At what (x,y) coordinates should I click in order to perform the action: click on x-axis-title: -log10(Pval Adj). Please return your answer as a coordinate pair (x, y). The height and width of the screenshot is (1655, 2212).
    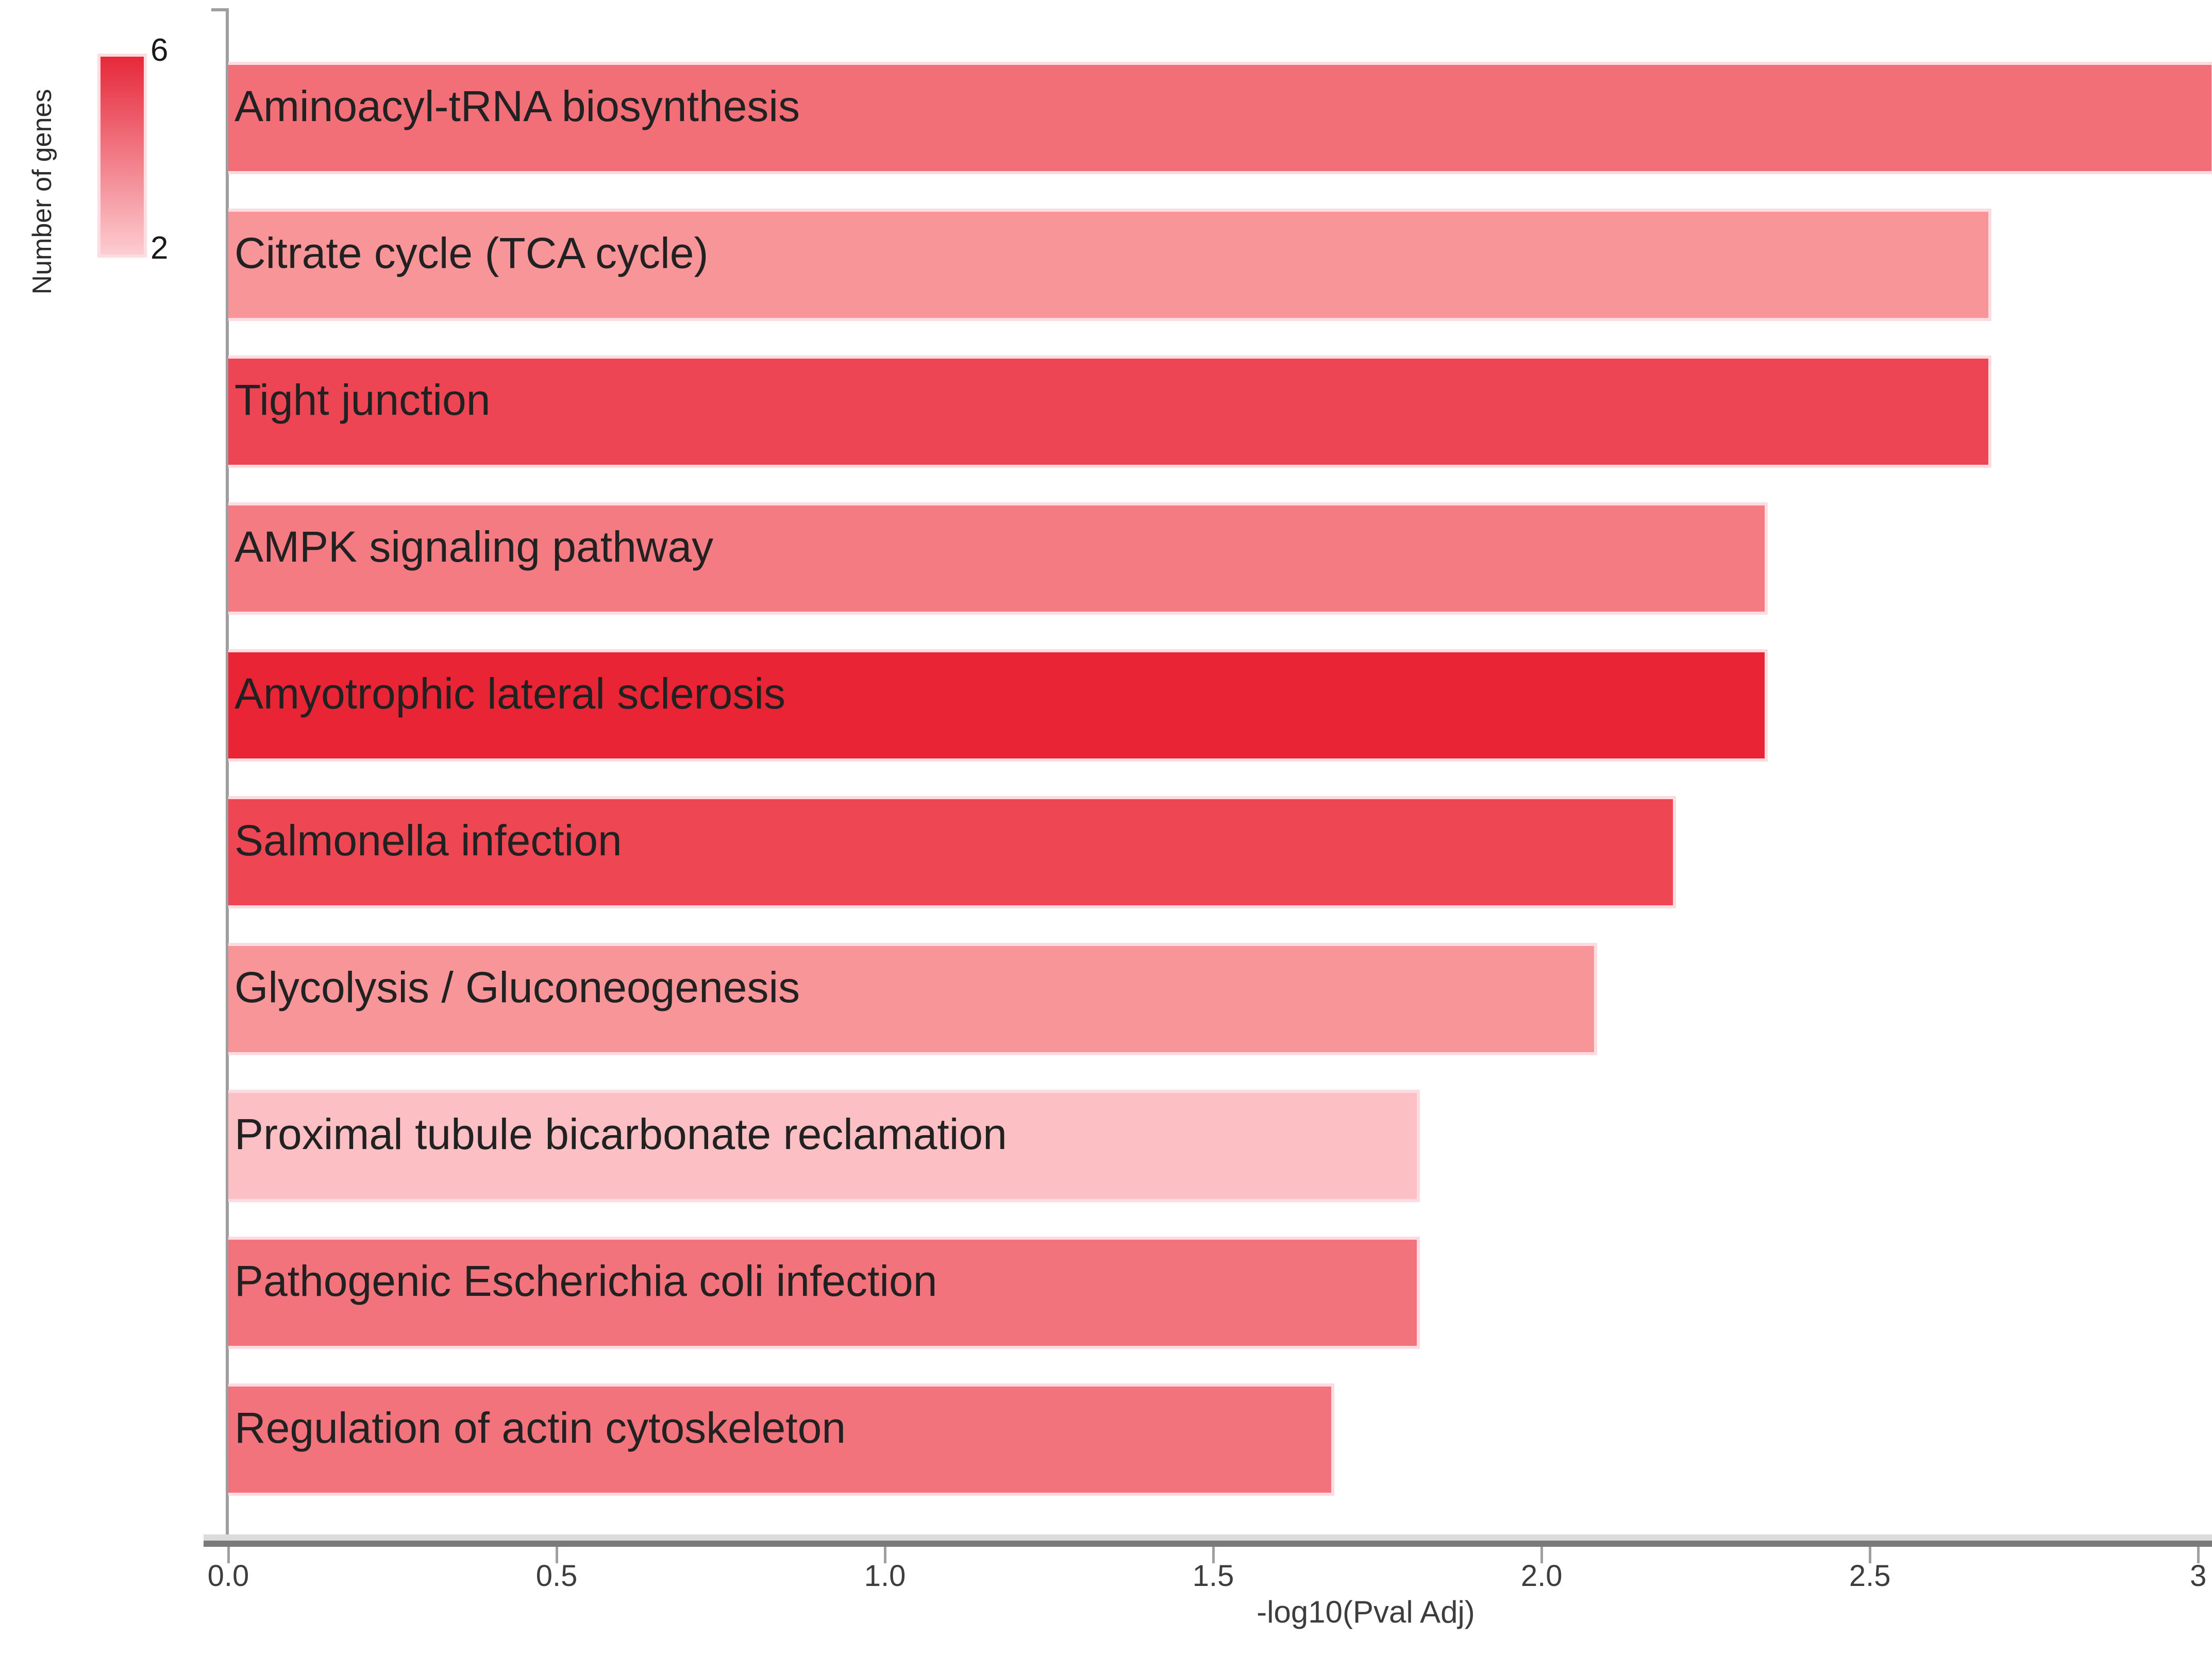
    Looking at the image, I should click on (1365, 1612).